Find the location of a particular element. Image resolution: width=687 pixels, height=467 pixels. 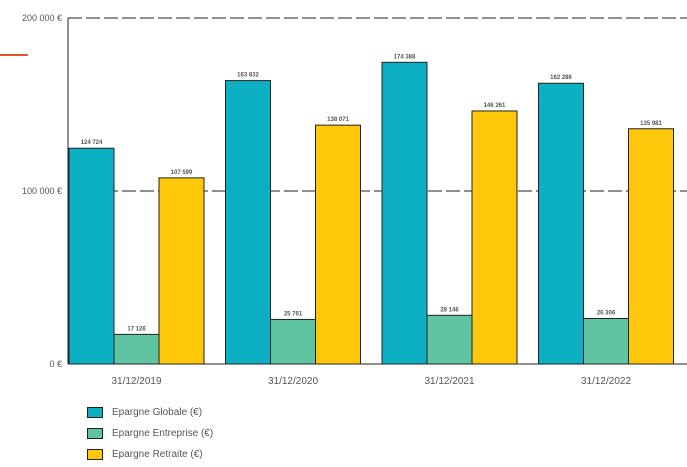

legend-item-epargne-retraite: Epargne Retraite (€) is located at coordinates (150, 454).